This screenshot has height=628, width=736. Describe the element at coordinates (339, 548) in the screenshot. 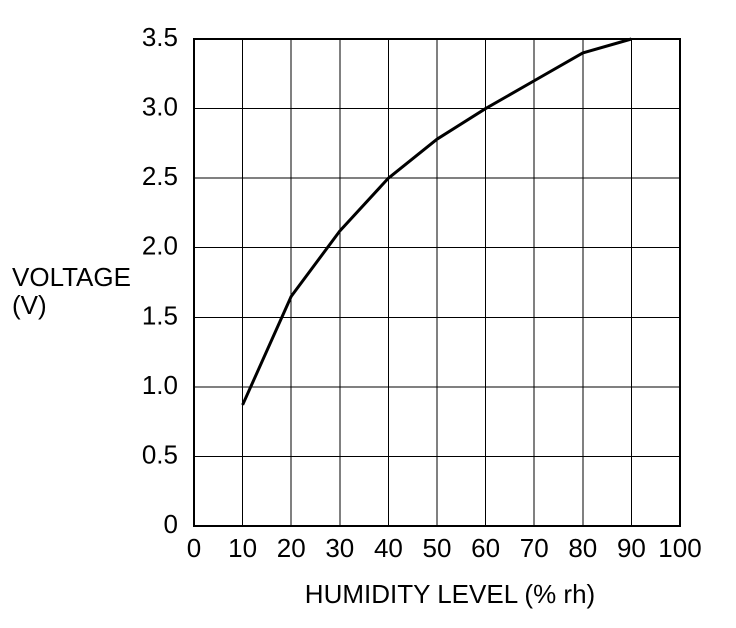

I see `x-tick-label: 30` at that location.